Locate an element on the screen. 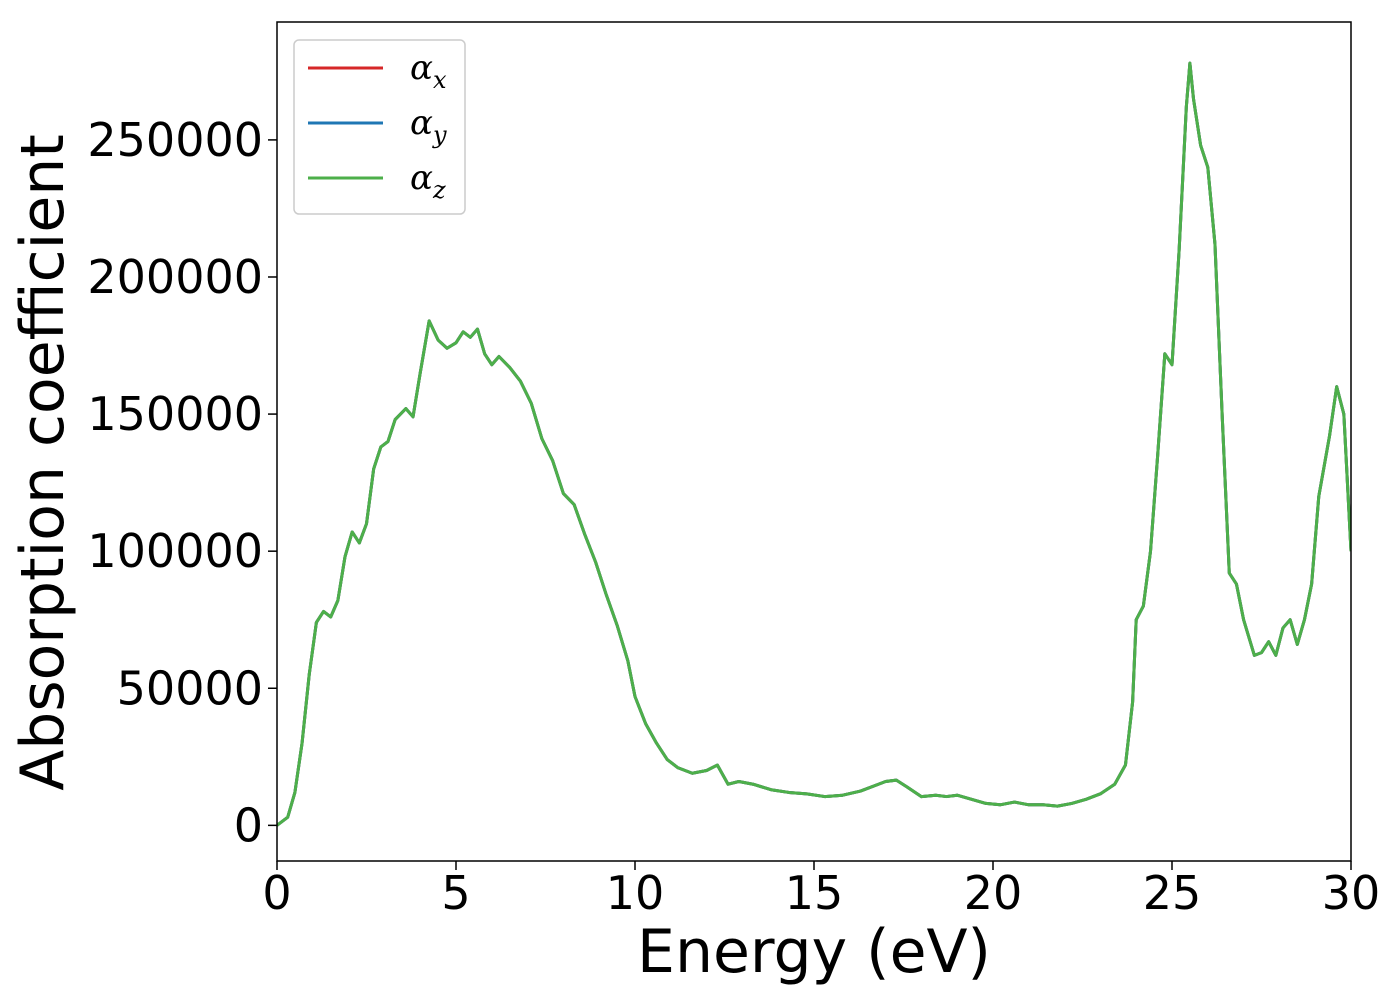 Image resolution: width=1400 pixels, height=1000 pixels. x-tick-label: 25 is located at coordinates (1172, 893).